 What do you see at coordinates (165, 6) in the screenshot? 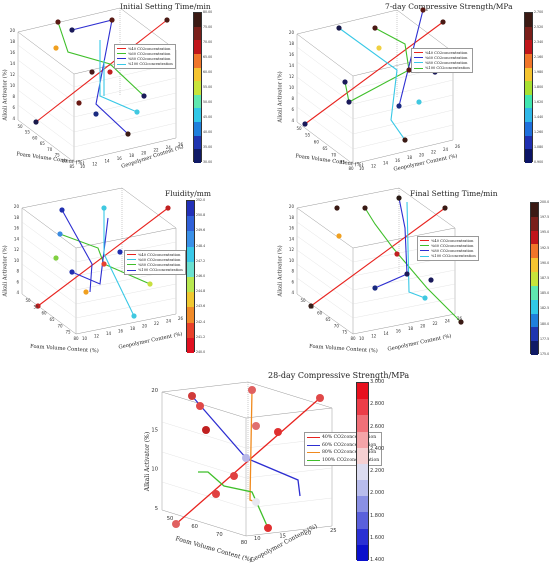
I see `chart-title: Initial Setting Time/min` at bounding box center [165, 6].